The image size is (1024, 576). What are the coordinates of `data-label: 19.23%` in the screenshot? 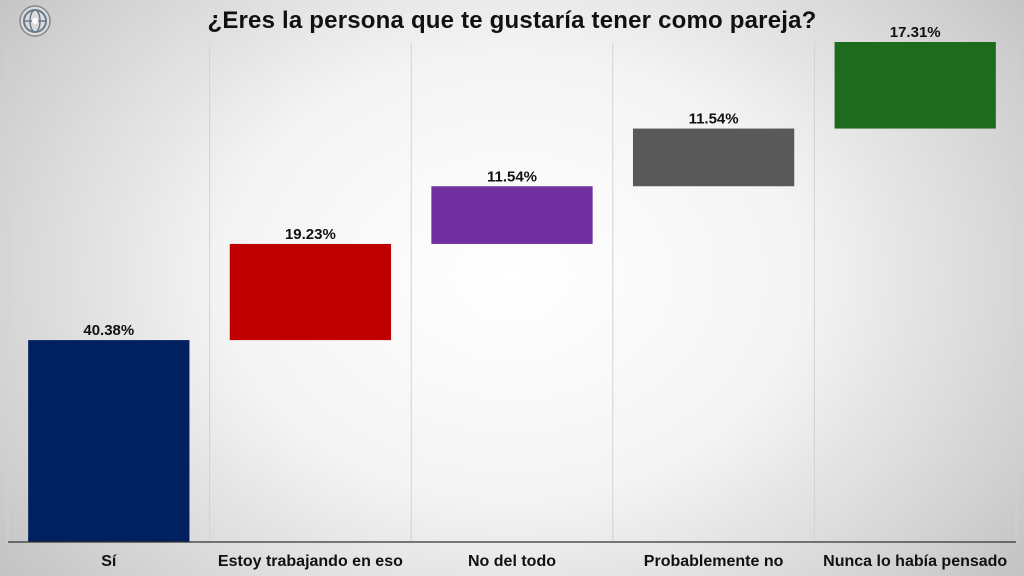 It's located at (310, 234).